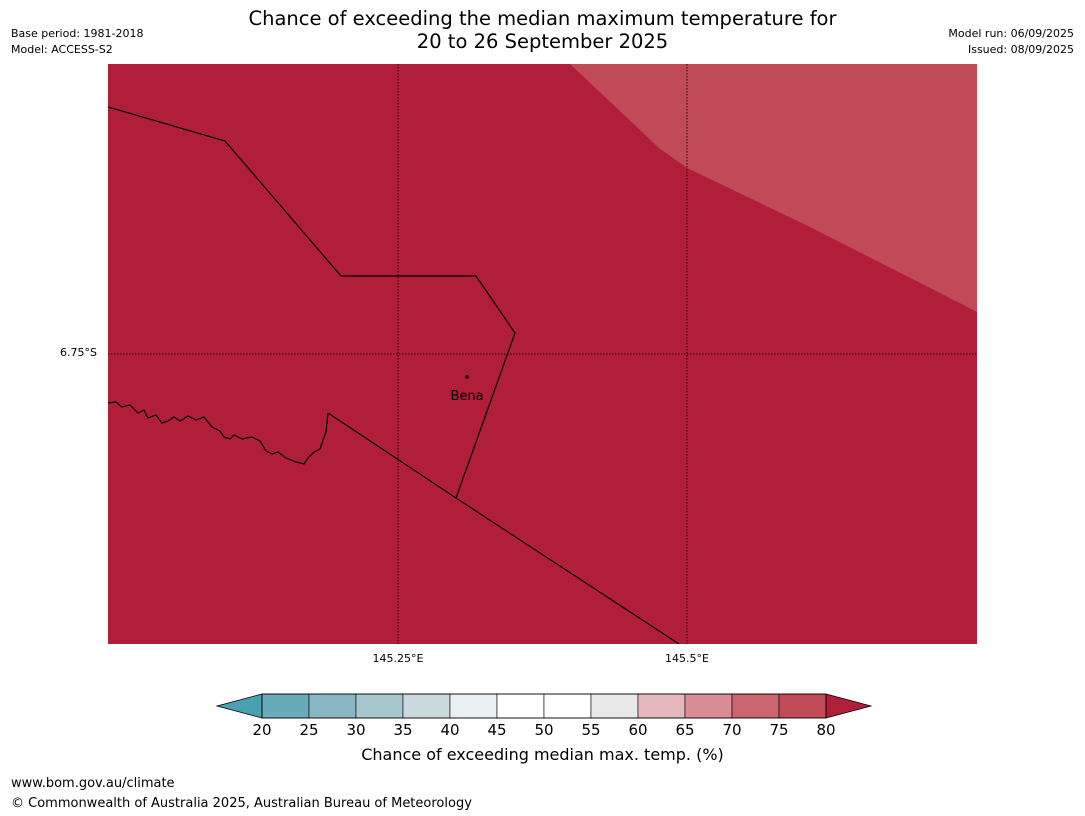 The height and width of the screenshot is (816, 1085). Describe the element at coordinates (402, 730) in the screenshot. I see `colorbar-tick-label: 35` at that location.